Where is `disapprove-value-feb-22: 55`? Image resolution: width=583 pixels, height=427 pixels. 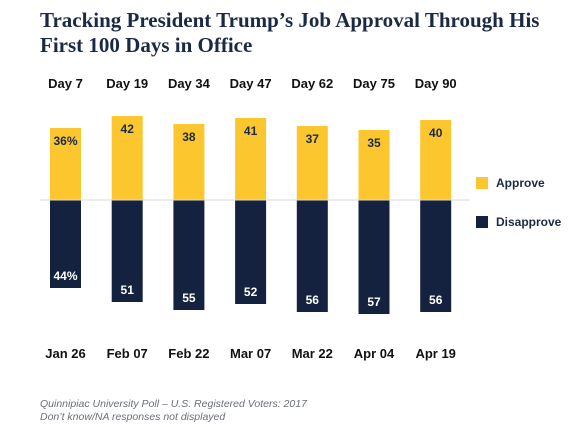
disapprove-value-feb-22: 55 is located at coordinates (189, 298).